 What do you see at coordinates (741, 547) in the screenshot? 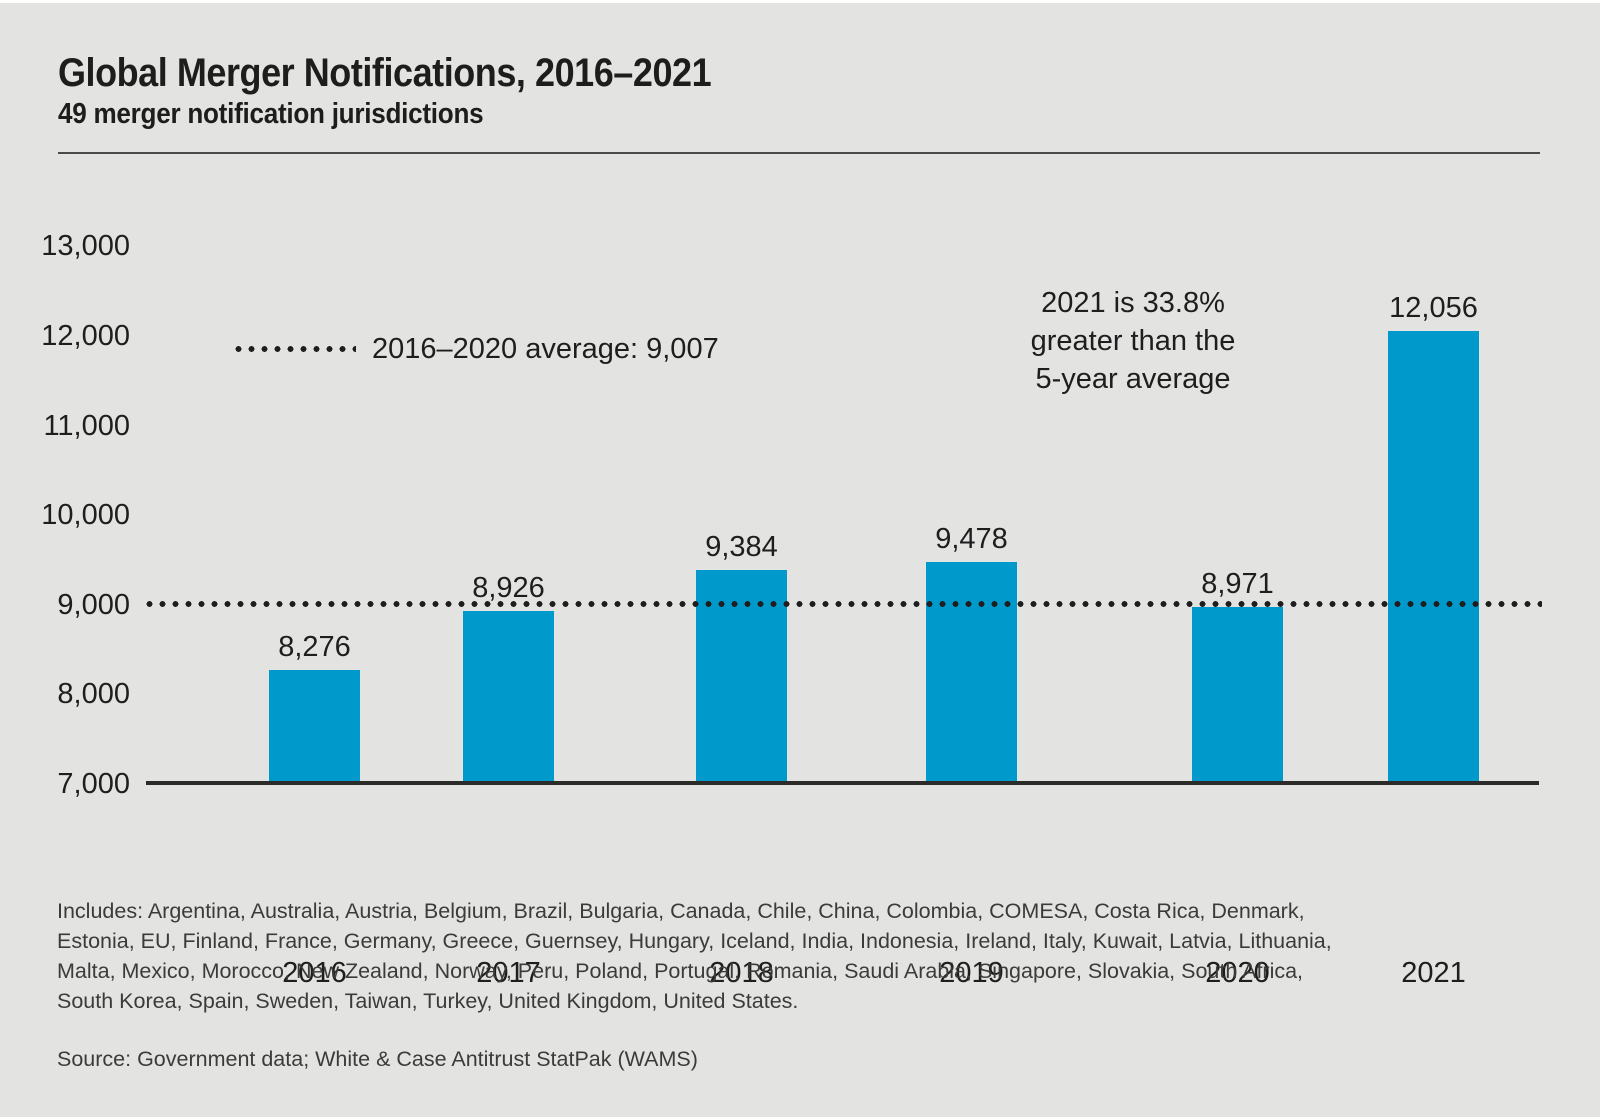
I see `bar-value-label: 9,384` at bounding box center [741, 547].